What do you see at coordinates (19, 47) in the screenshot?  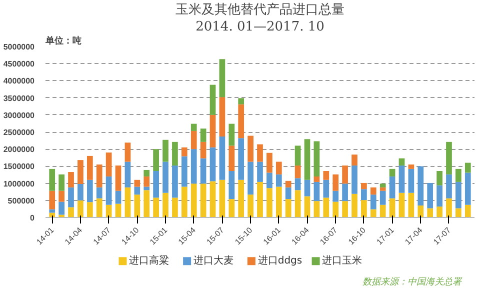 I see `y-tick-label: 5000000` at bounding box center [19, 47].